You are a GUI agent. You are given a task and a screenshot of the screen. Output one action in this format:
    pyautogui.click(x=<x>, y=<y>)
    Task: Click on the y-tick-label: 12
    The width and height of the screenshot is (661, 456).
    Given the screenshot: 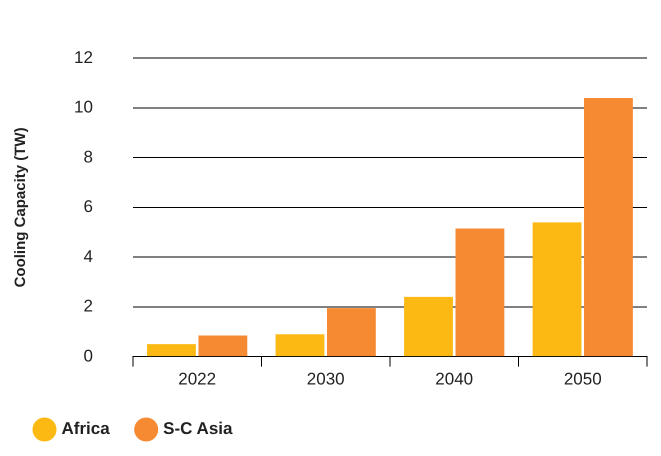 What is the action you would take?
    pyautogui.click(x=83, y=57)
    